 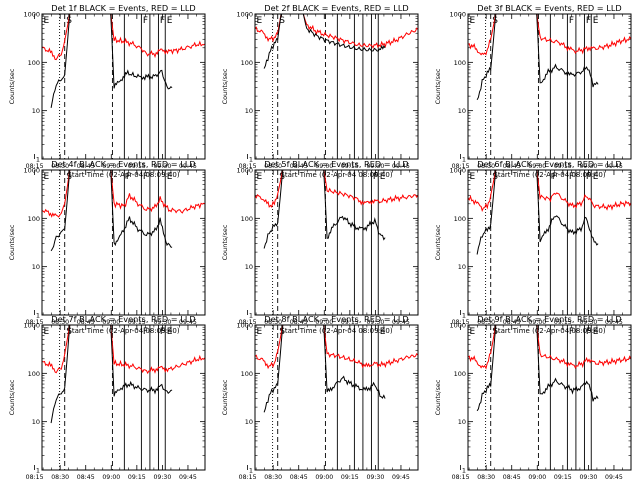 What do you see at coordinates (282, 21) in the screenshot?
I see `event-marker-label: S` at bounding box center [282, 21].